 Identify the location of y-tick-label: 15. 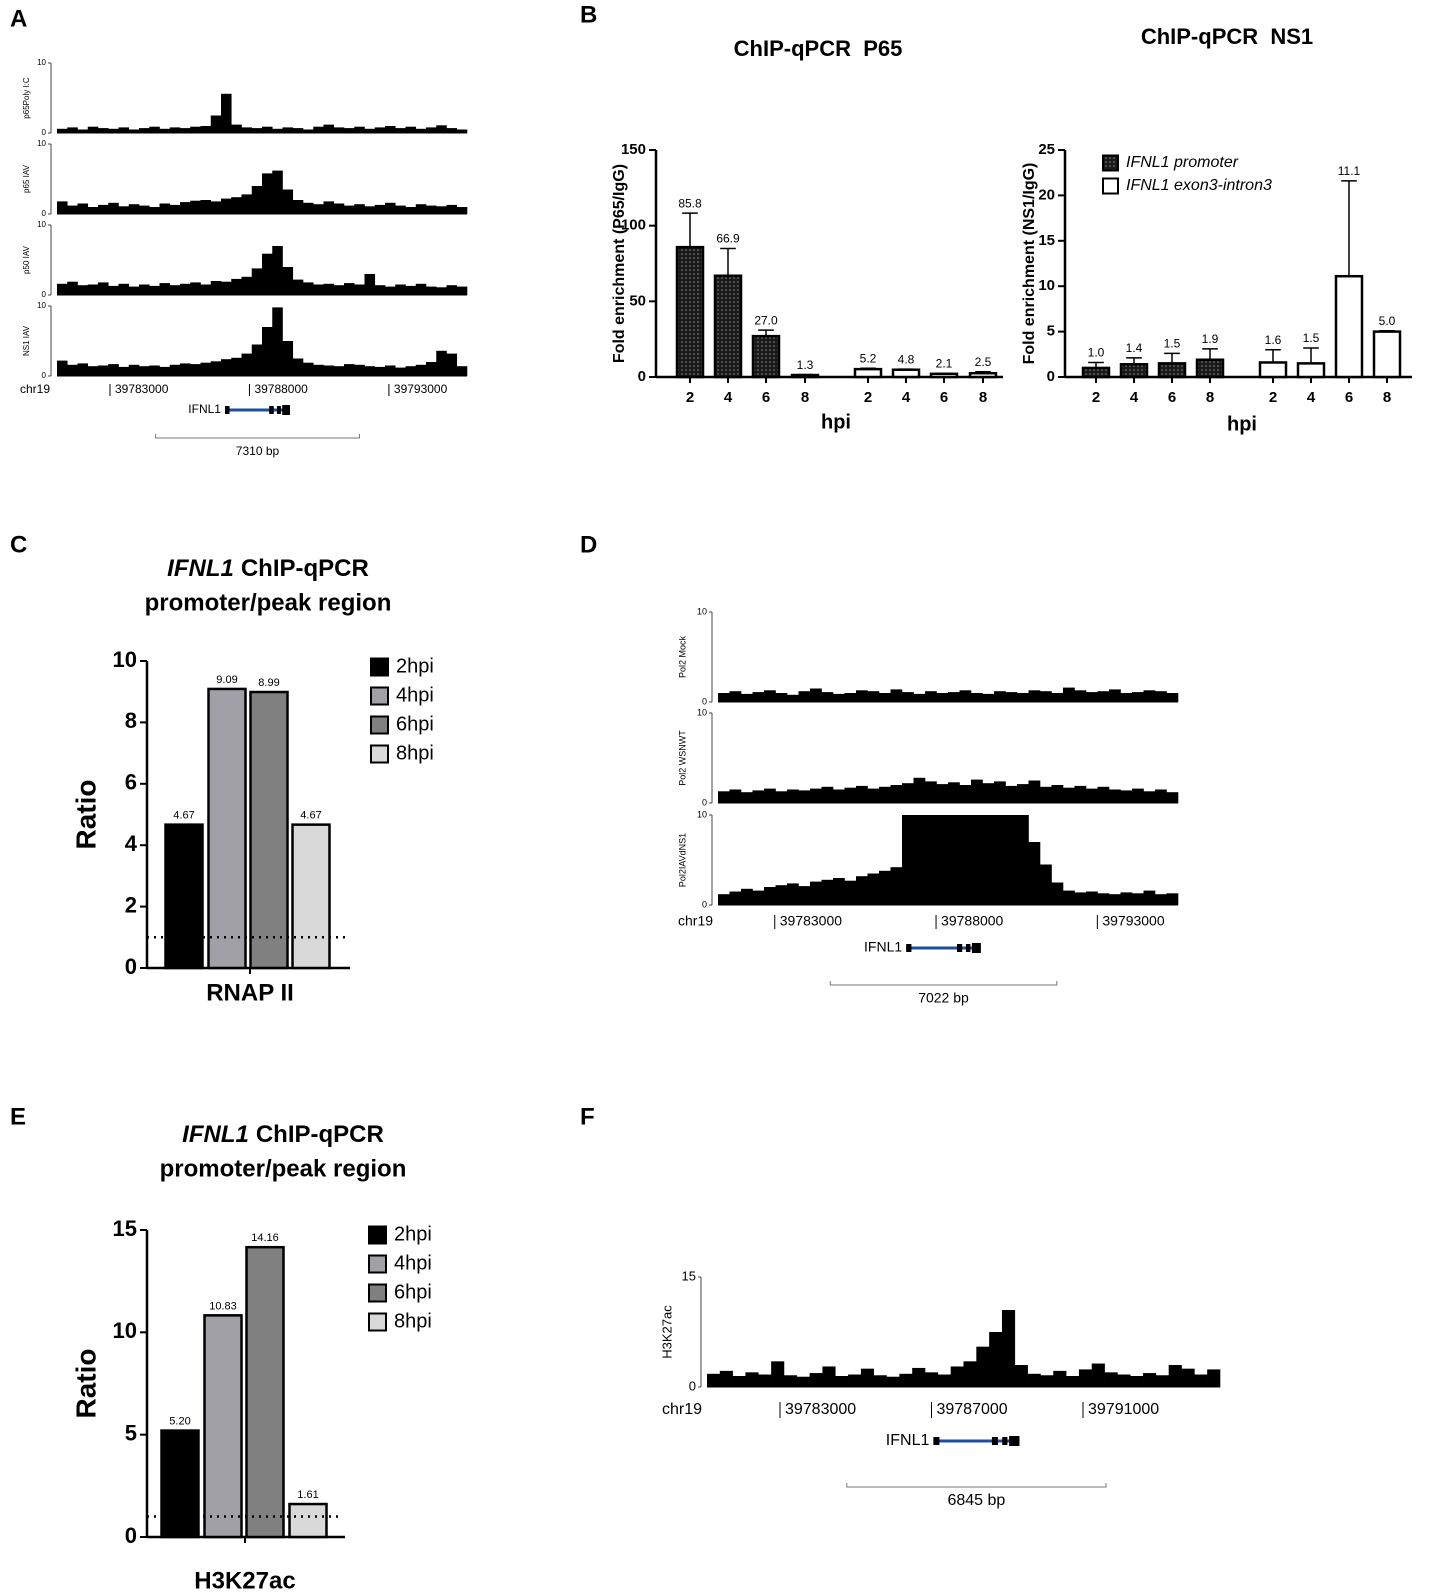
(689, 1275).